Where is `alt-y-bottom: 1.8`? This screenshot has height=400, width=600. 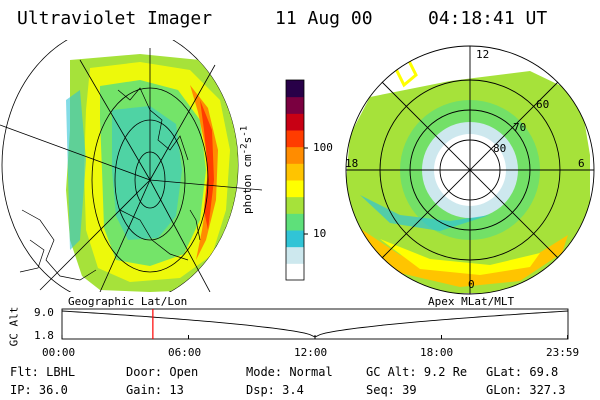
alt-y-bottom: 1.8 is located at coordinates (44, 335).